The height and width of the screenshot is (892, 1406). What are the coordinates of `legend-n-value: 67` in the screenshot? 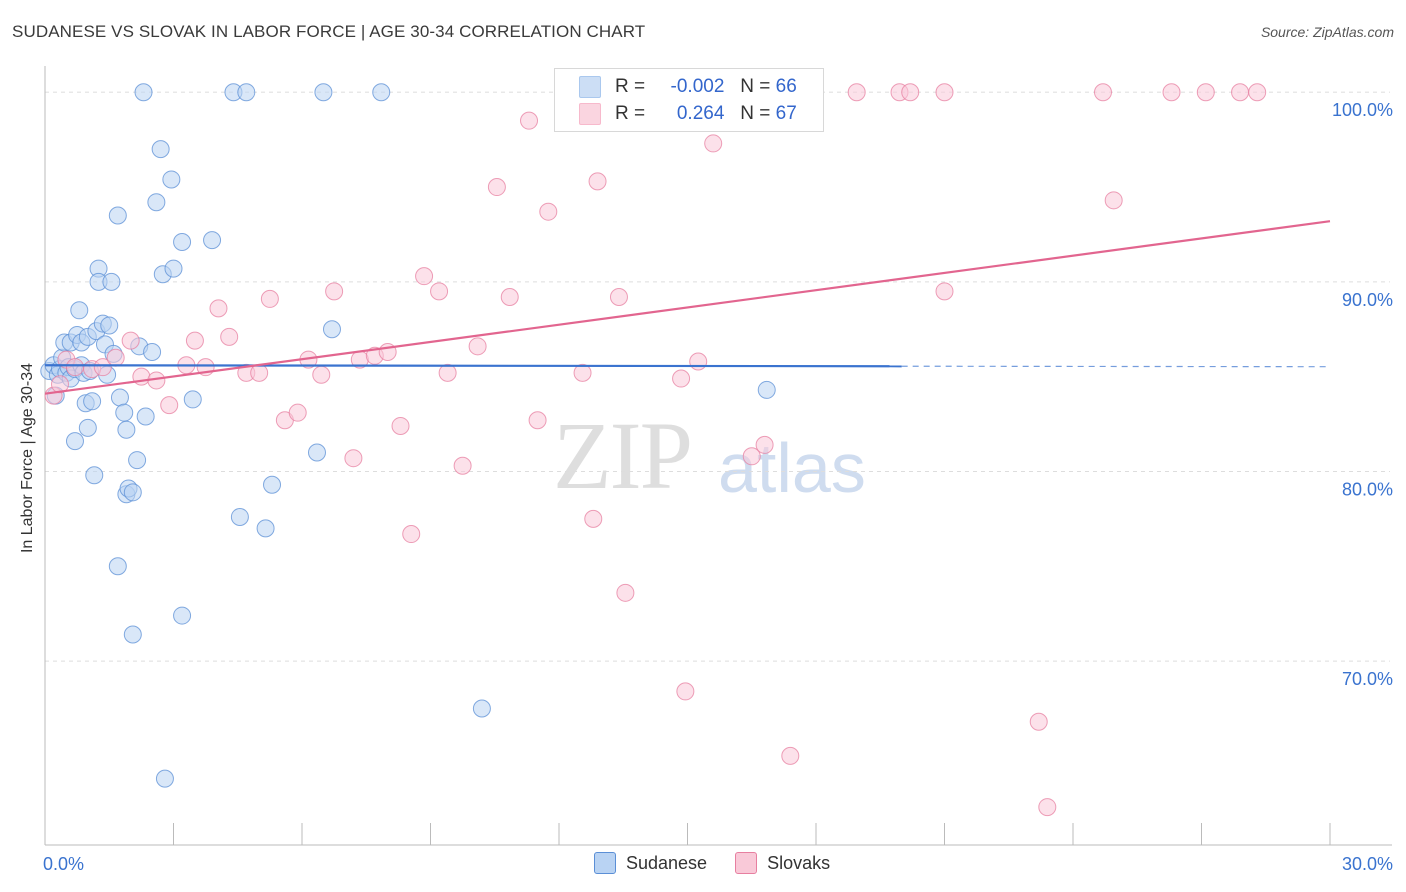 It's located at (786, 113).